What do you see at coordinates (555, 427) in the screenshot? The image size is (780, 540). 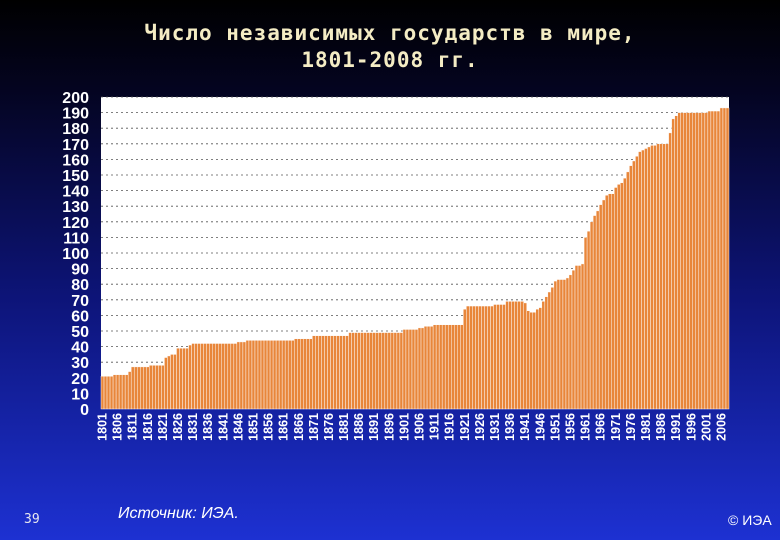 I see `x-tick-label: 1951` at bounding box center [555, 427].